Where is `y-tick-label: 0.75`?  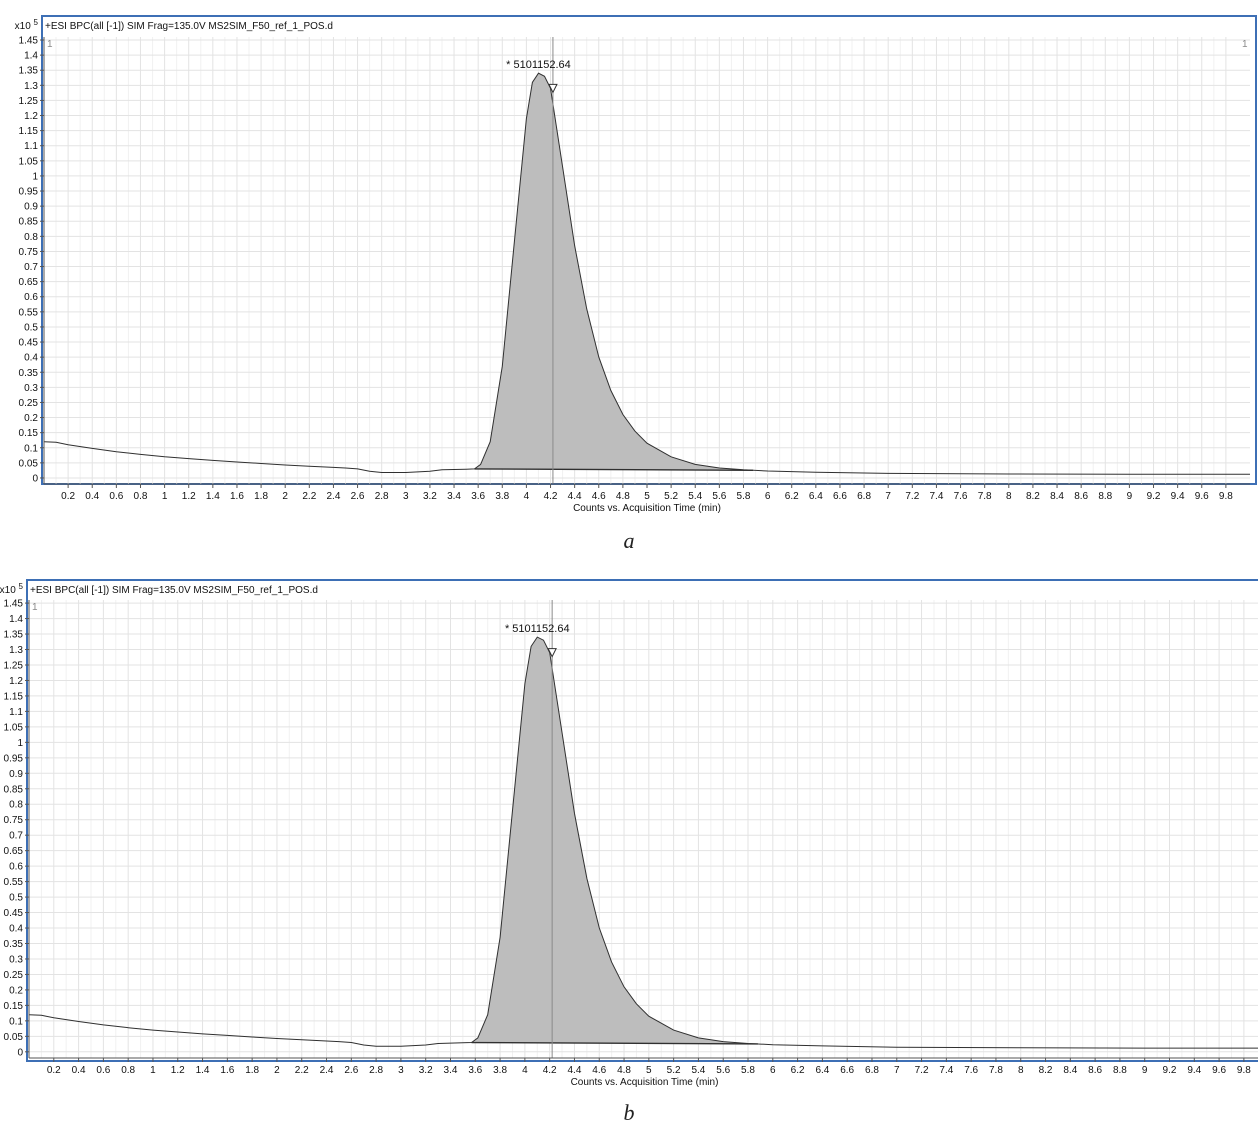
y-tick-label: 0.75 is located at coordinates (14, 820).